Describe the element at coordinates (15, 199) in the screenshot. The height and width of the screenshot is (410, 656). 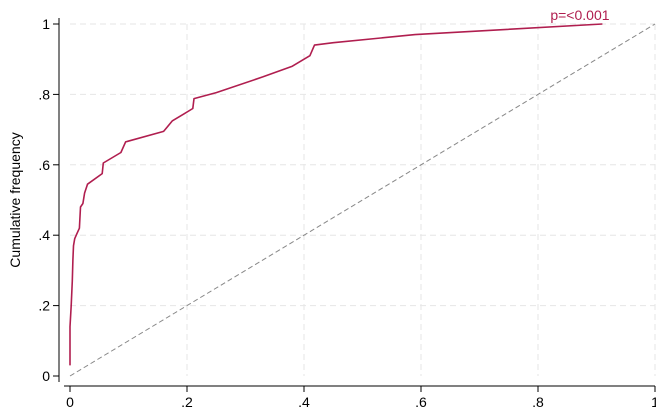
I see `y-axis-label: Cumulative frequency` at that location.